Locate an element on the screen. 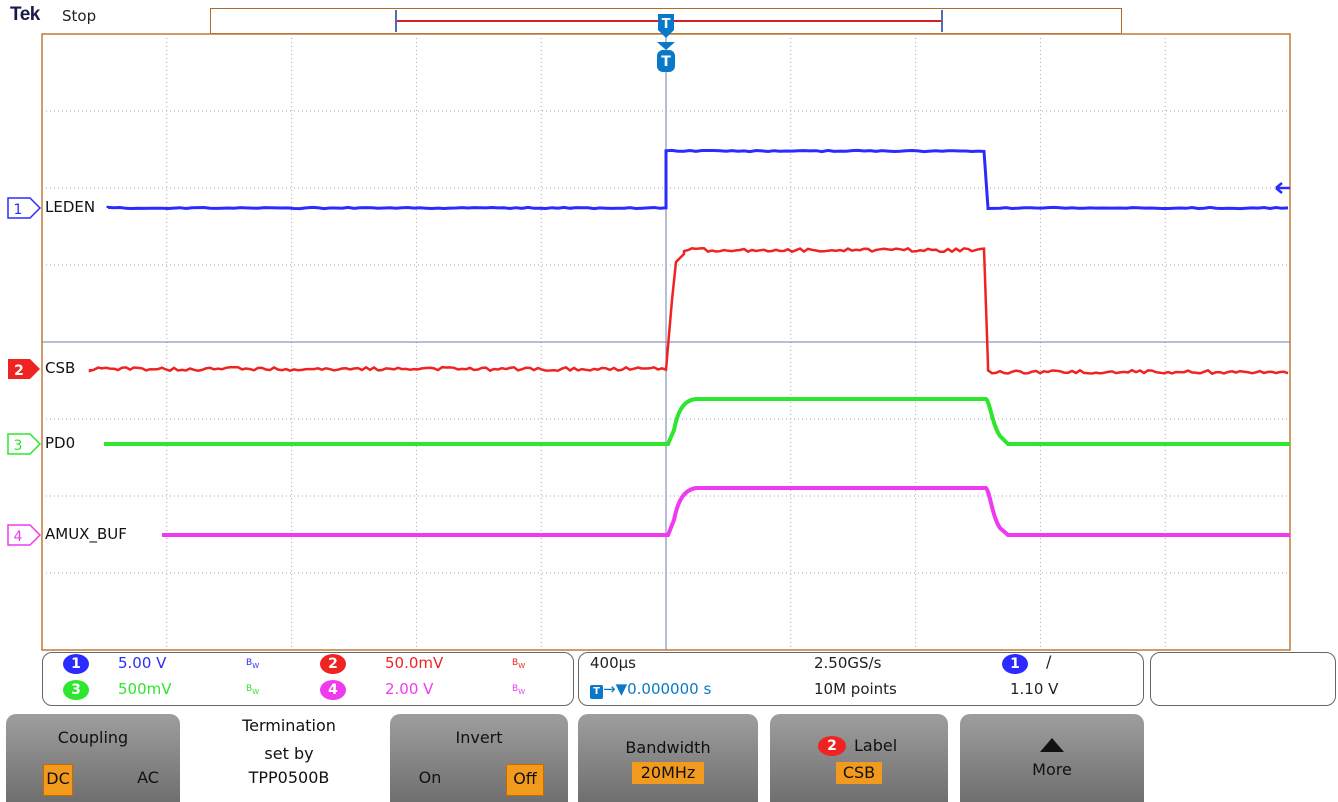 The image size is (1338, 802). termination-line3: TPP0500B is located at coordinates (289, 777).